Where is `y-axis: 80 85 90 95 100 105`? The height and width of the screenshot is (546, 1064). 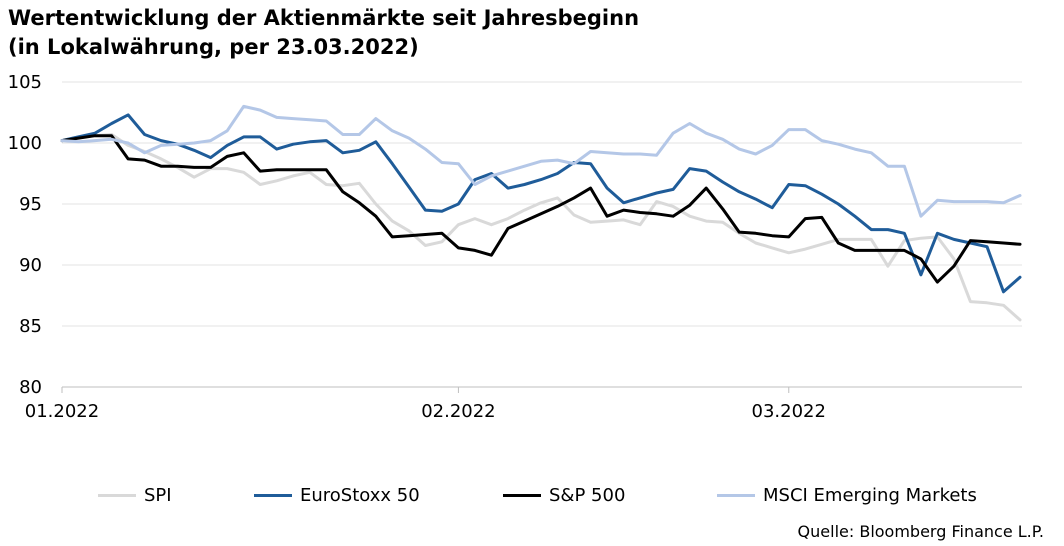 y-axis: 80 85 90 95 100 105 is located at coordinates (25, 235).